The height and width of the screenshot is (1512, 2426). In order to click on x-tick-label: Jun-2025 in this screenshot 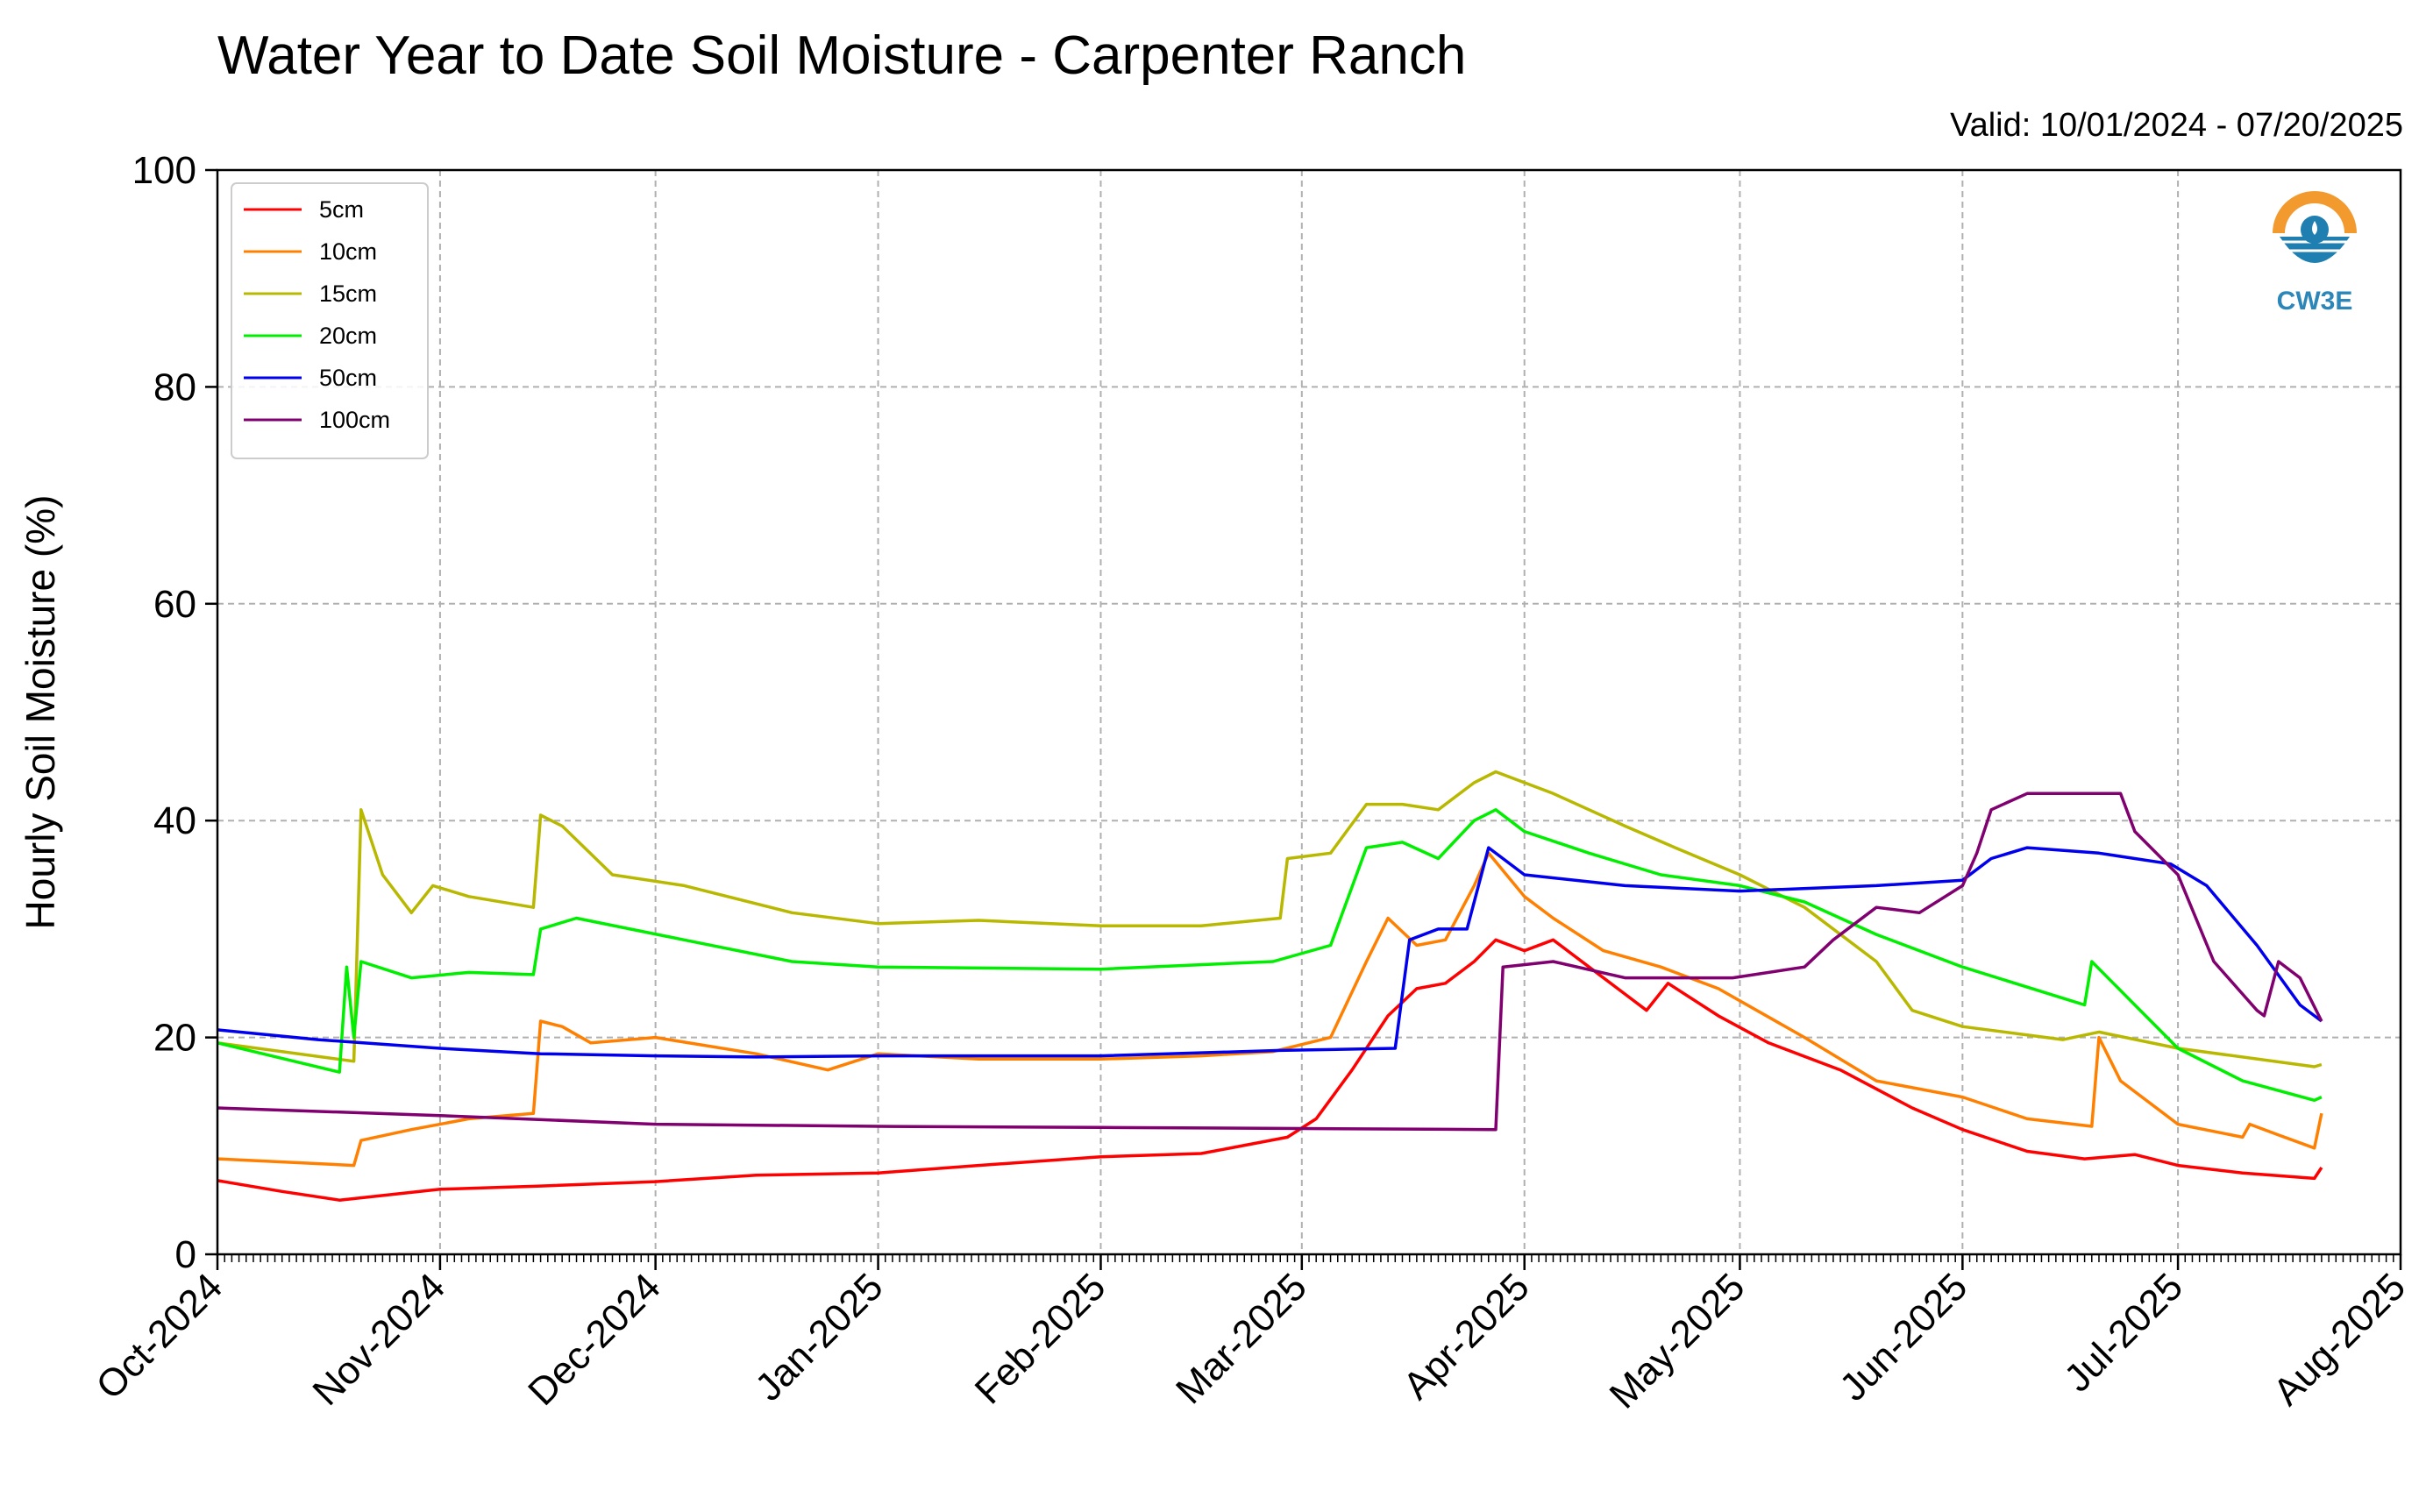, I will do `click(1903, 1337)`.